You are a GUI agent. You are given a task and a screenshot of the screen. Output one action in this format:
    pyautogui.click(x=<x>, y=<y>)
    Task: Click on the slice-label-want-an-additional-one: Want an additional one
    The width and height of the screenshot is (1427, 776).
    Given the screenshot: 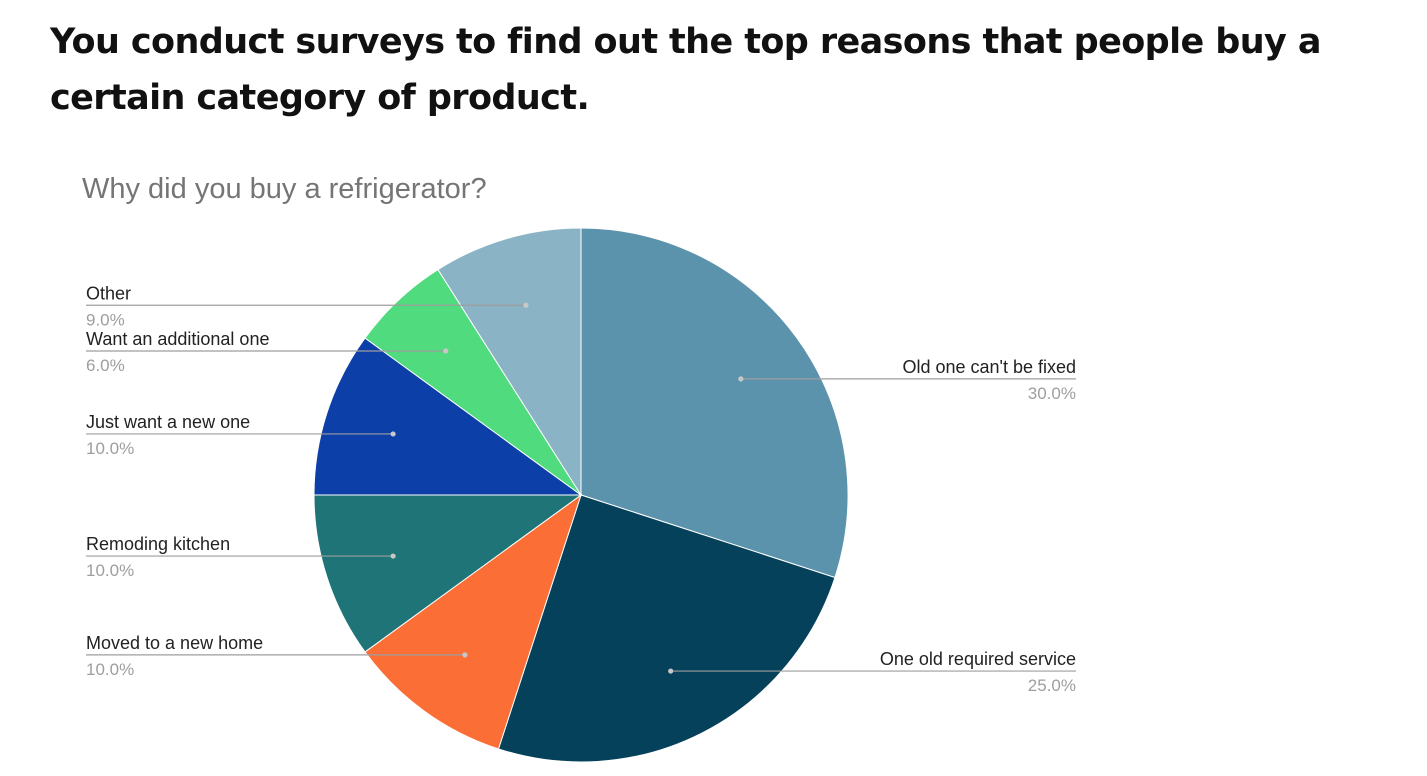 What is the action you would take?
    pyautogui.click(x=177, y=339)
    